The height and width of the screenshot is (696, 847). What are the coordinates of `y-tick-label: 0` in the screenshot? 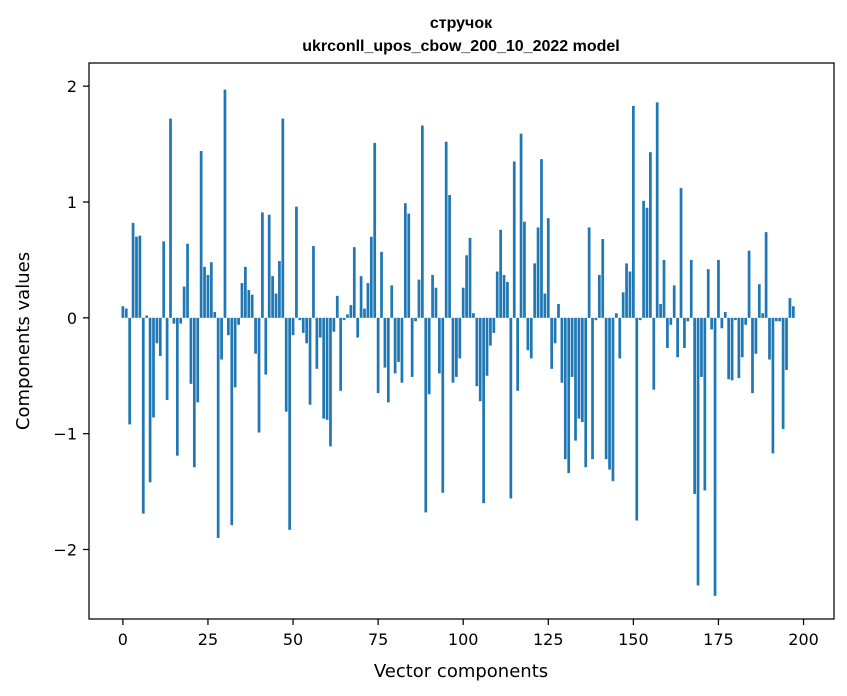 It's located at (72, 318).